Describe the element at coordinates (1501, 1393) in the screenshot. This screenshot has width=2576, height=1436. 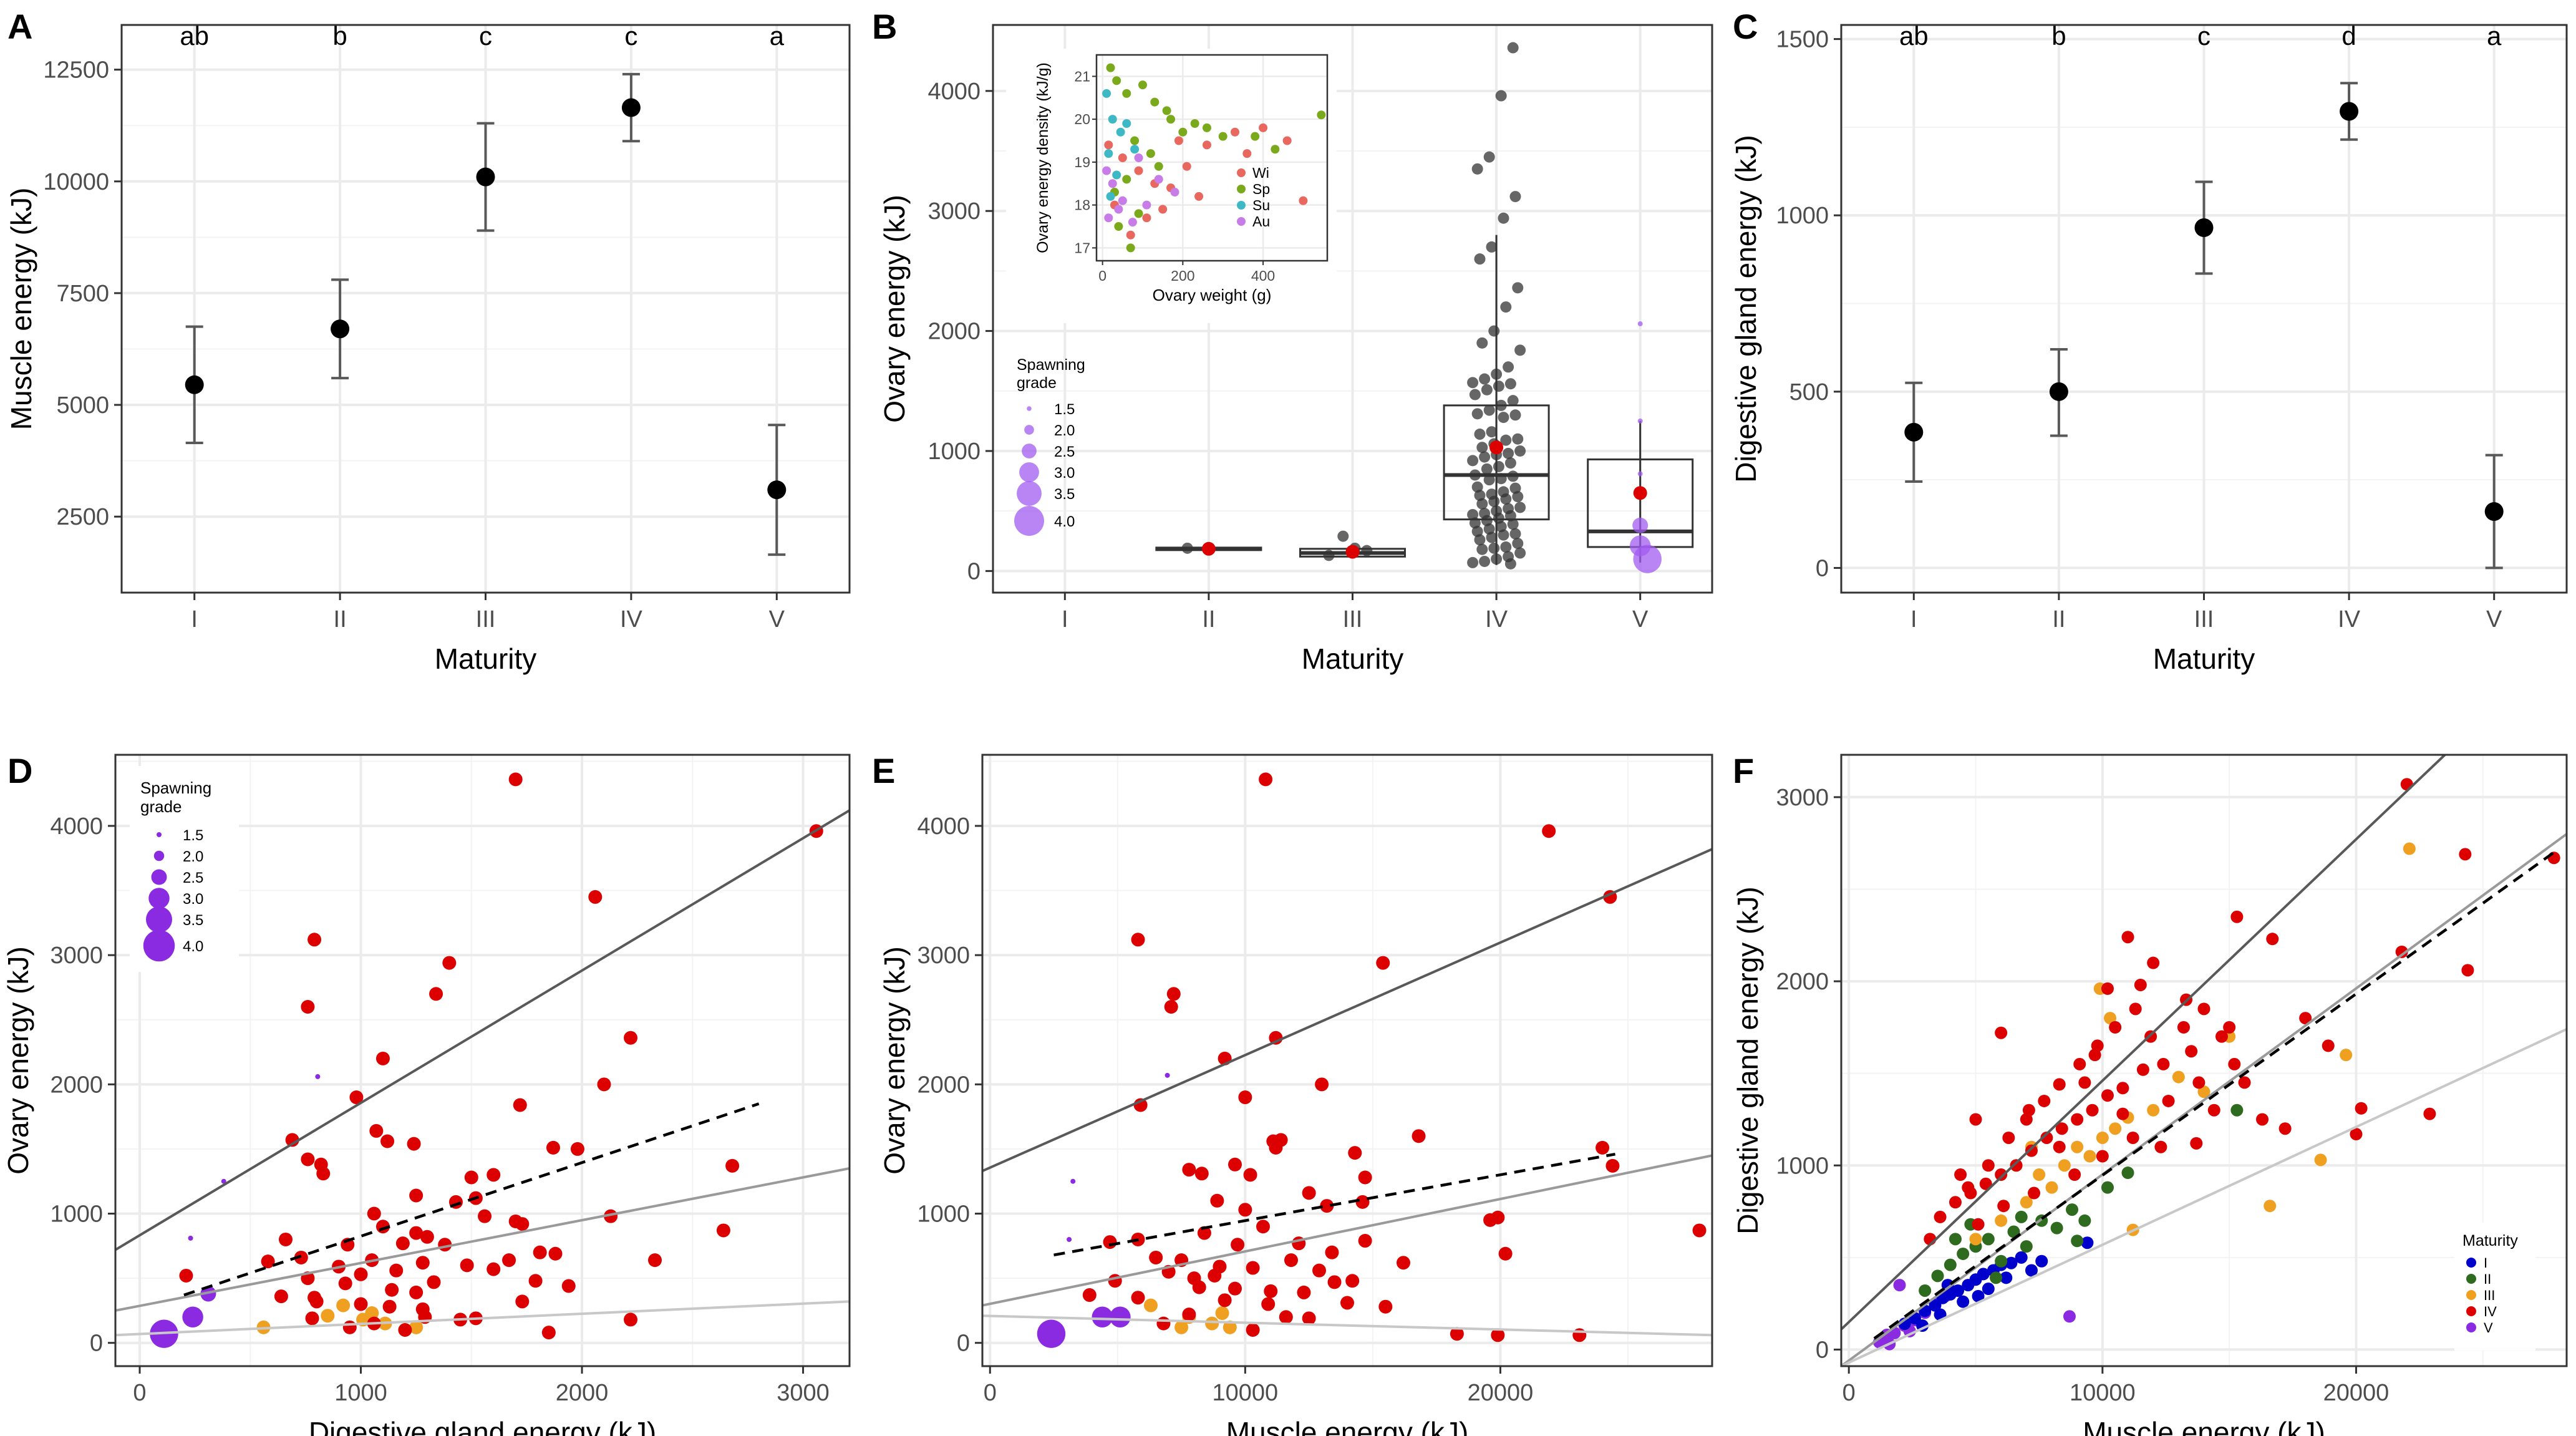
I see `x-tick-label: 20000` at that location.